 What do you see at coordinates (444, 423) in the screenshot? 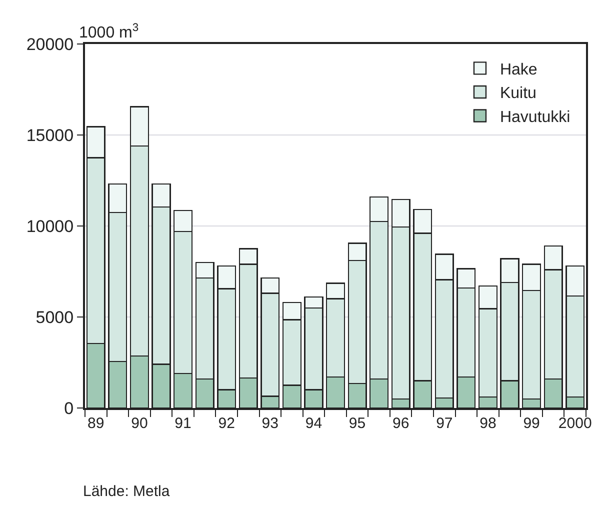
I see `x-tick-label: 97` at bounding box center [444, 423].